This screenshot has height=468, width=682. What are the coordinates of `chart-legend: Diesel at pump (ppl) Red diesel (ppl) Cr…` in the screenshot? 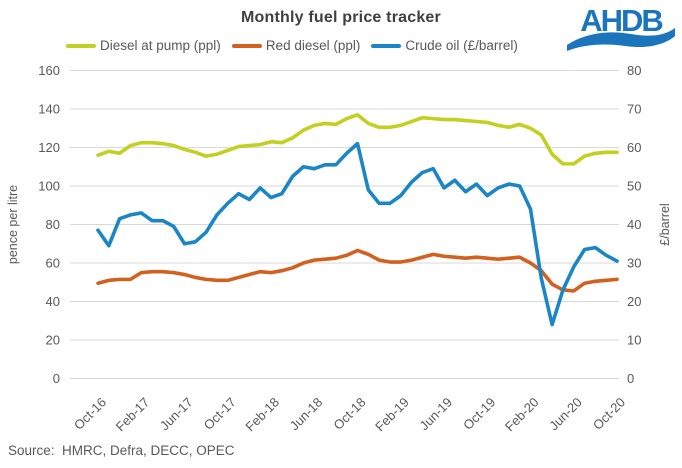 It's located at (292, 45).